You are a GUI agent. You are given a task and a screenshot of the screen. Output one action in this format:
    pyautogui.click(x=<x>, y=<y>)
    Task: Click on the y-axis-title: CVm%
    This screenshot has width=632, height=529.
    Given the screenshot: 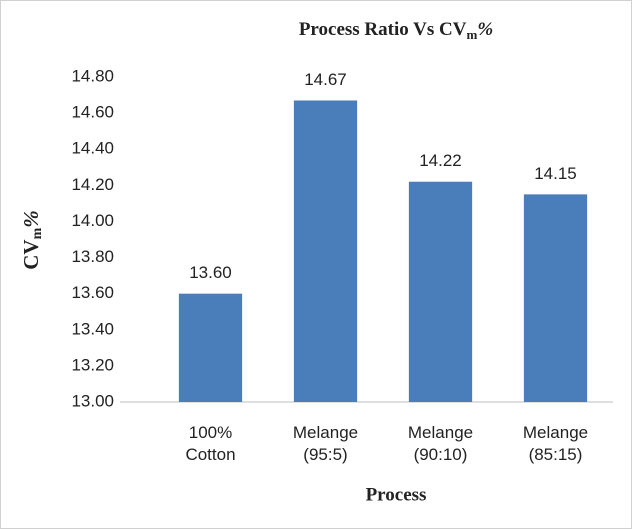 What is the action you would take?
    pyautogui.click(x=32, y=240)
    